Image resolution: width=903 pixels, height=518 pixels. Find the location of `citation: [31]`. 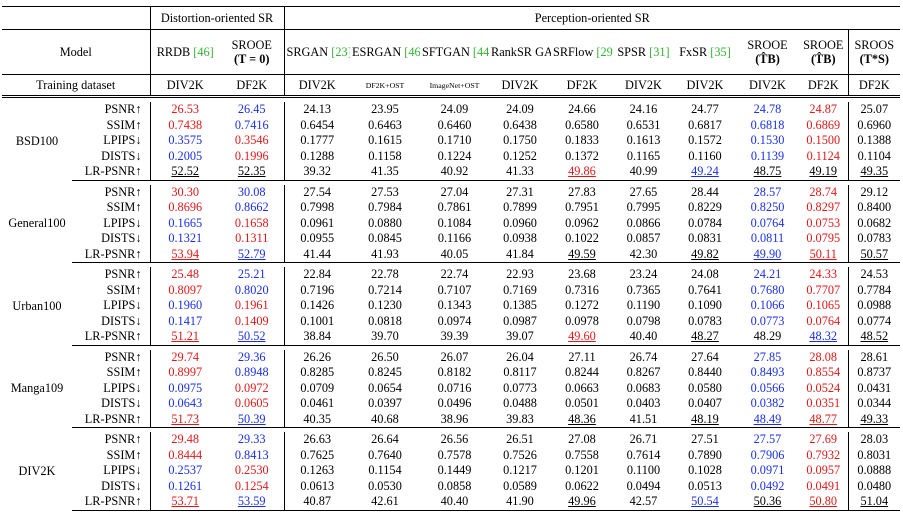

citation: [31] is located at coordinates (659, 52).